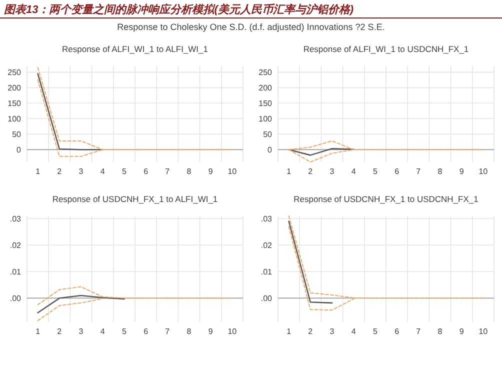  What do you see at coordinates (135, 49) in the screenshot?
I see `chart-title: Response of ALFI_WI_1 to ALFI_WI_1` at bounding box center [135, 49].